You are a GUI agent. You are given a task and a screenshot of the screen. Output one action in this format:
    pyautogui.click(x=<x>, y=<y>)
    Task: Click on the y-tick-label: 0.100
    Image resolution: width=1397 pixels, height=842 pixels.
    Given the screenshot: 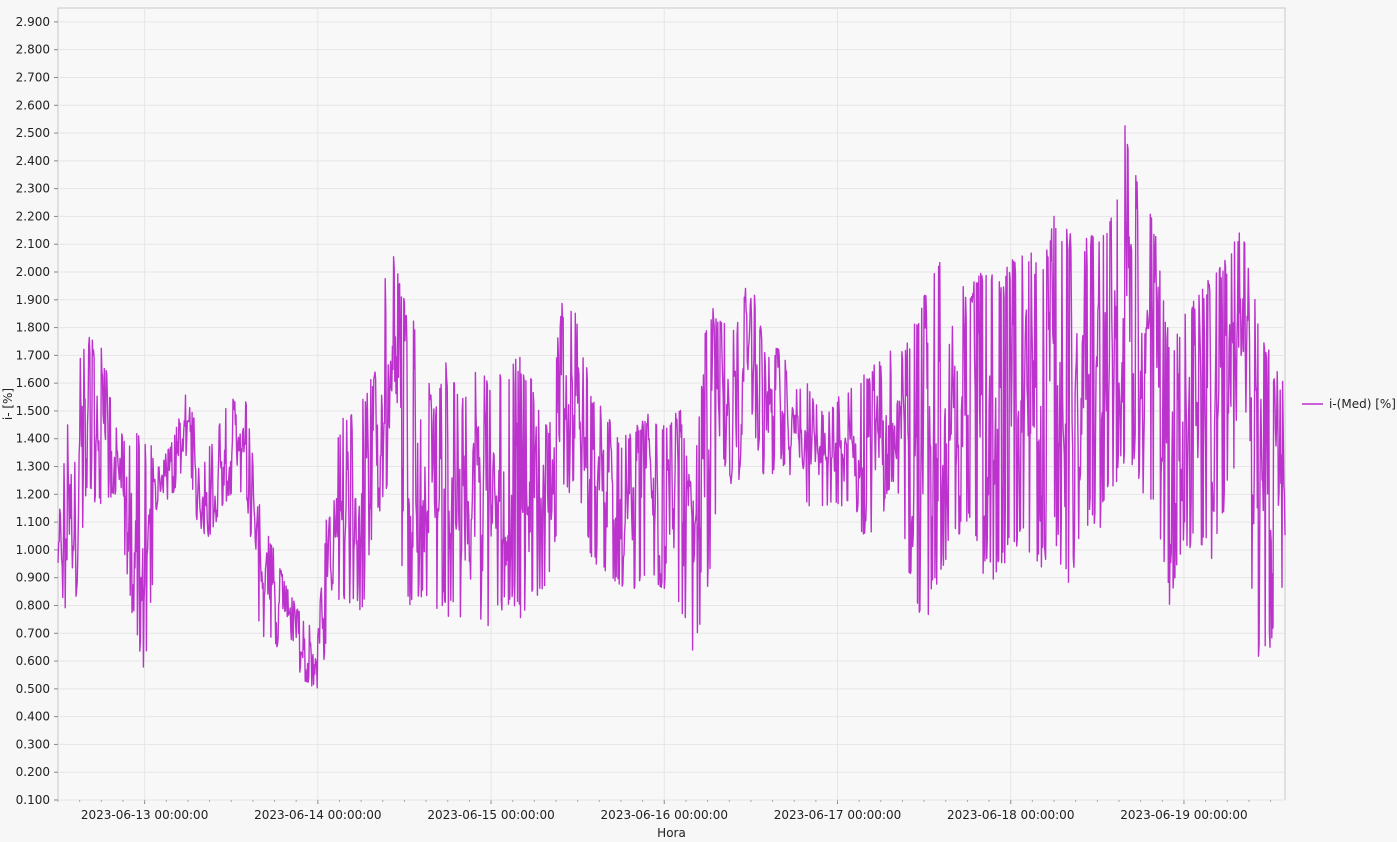 What is the action you would take?
    pyautogui.click(x=33, y=800)
    